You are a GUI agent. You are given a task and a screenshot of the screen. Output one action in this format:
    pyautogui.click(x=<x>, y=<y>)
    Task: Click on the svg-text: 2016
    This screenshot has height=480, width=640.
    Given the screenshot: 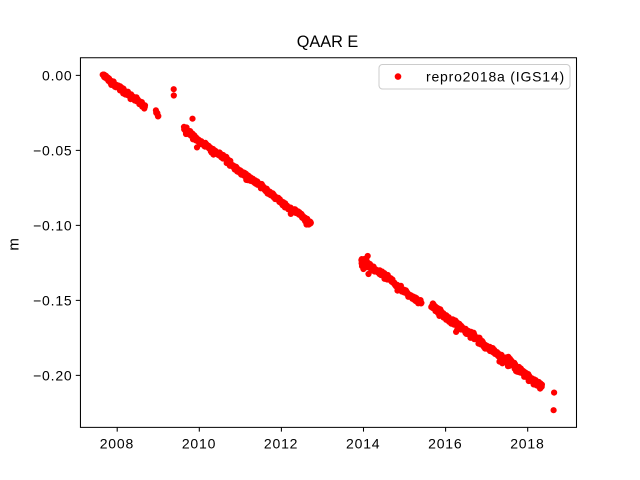 What is the action you would take?
    pyautogui.click(x=445, y=444)
    